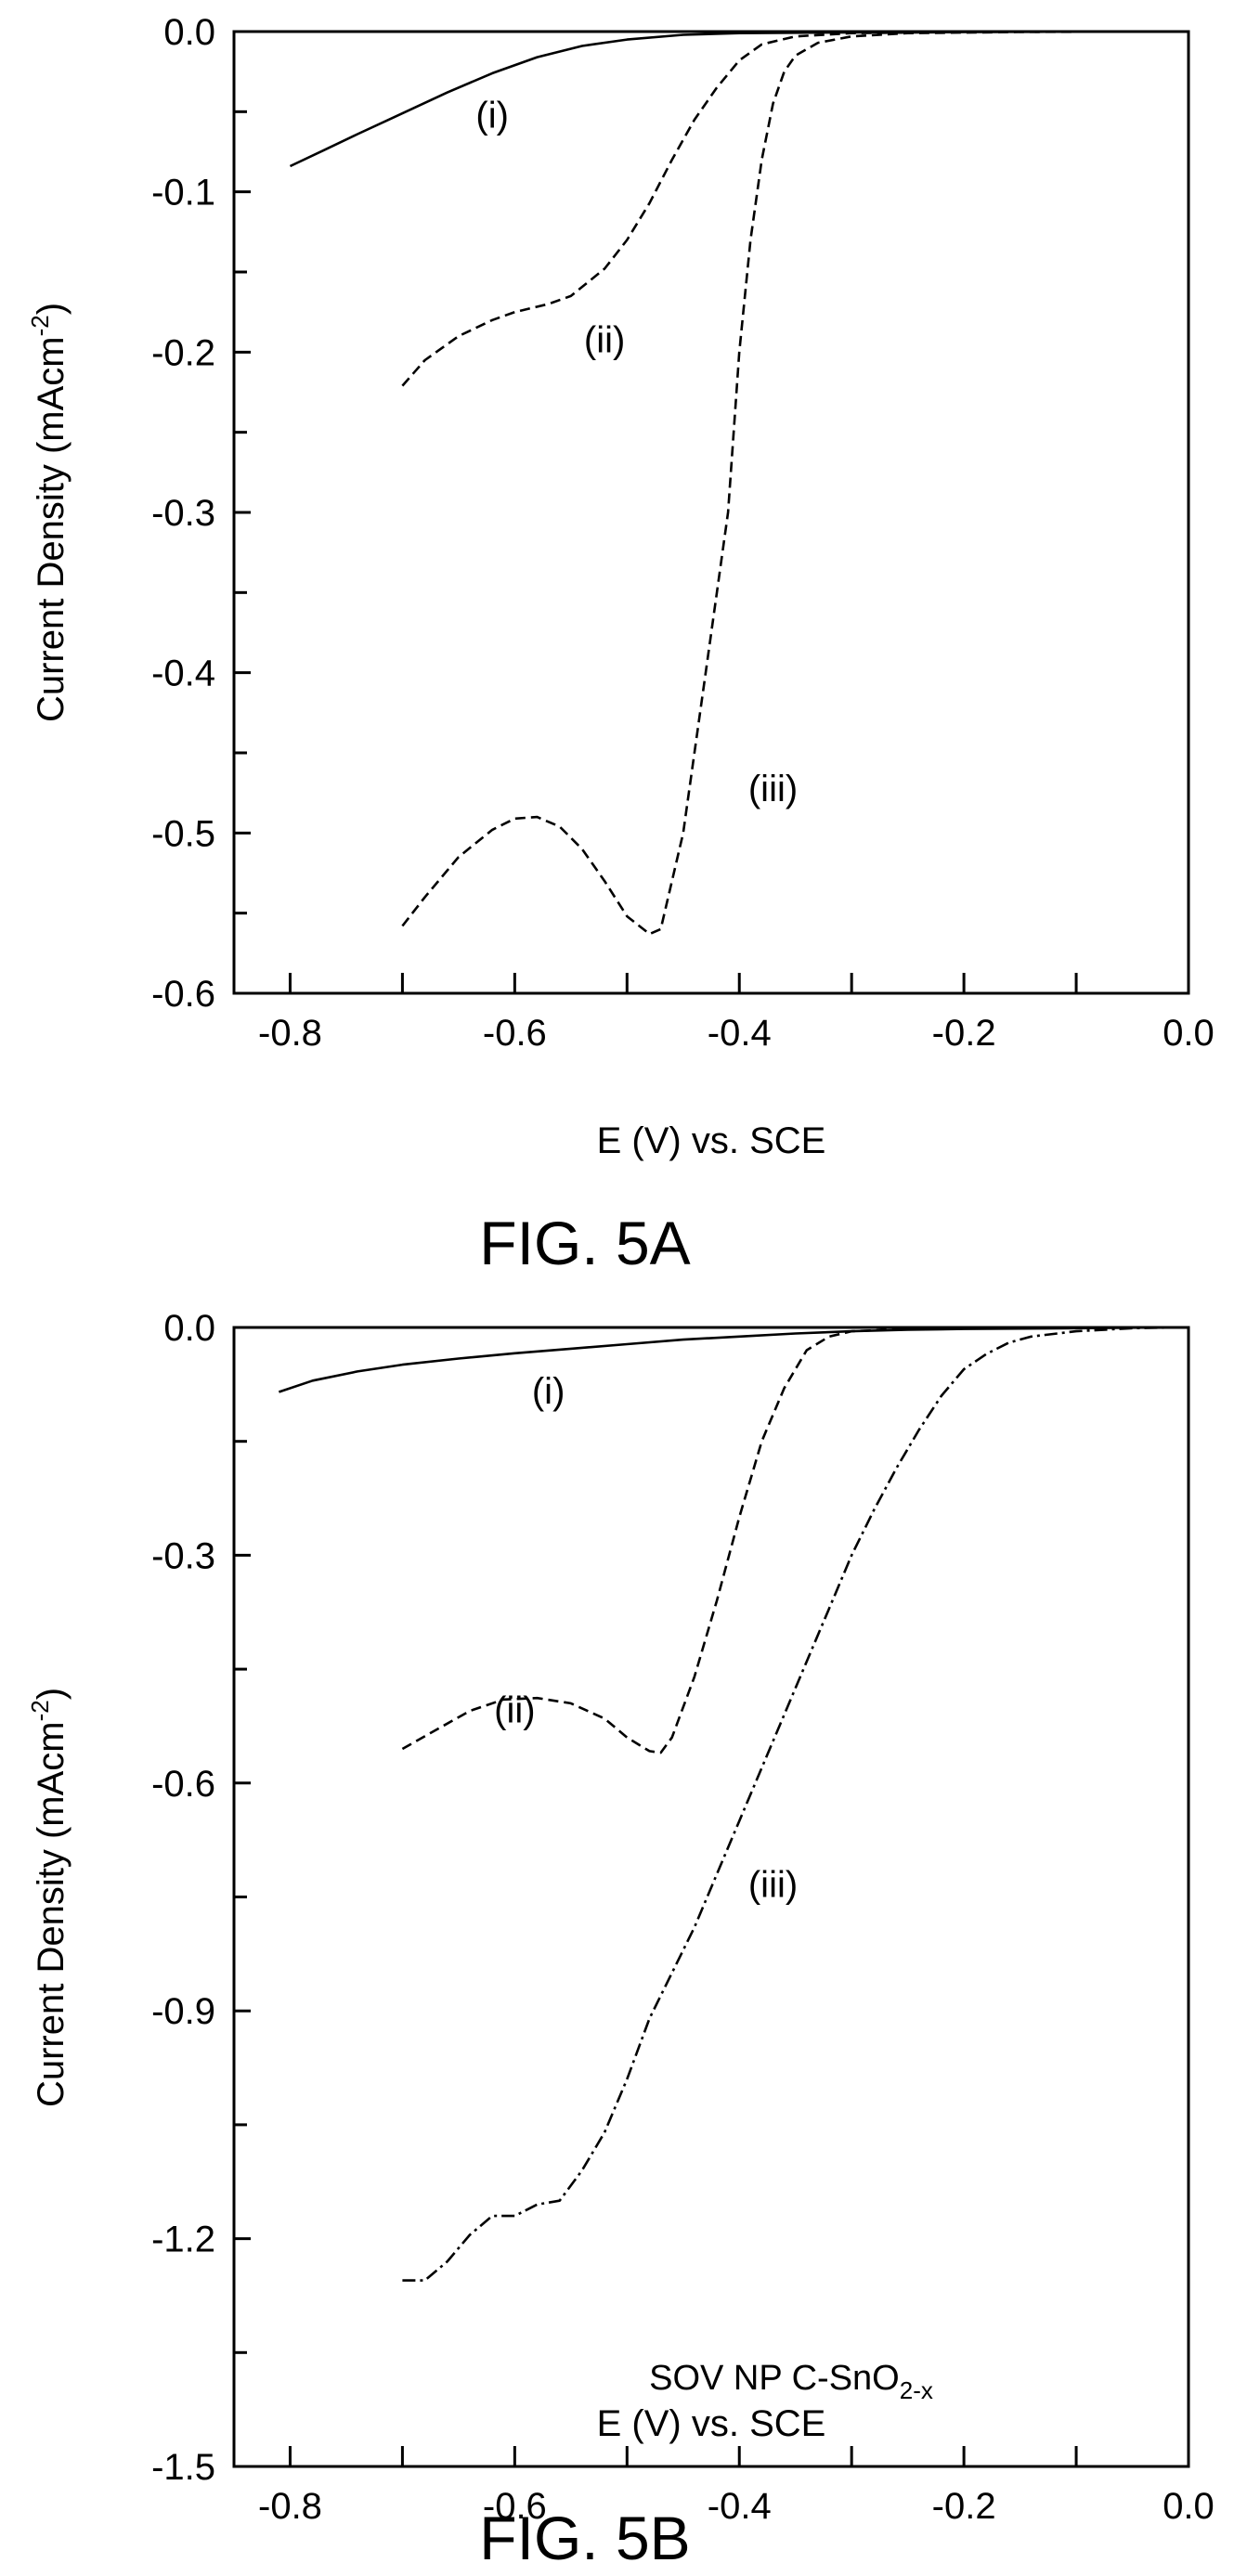  Describe the element at coordinates (584, 1243) in the screenshot. I see `figure-label: FIG. 5A` at that location.